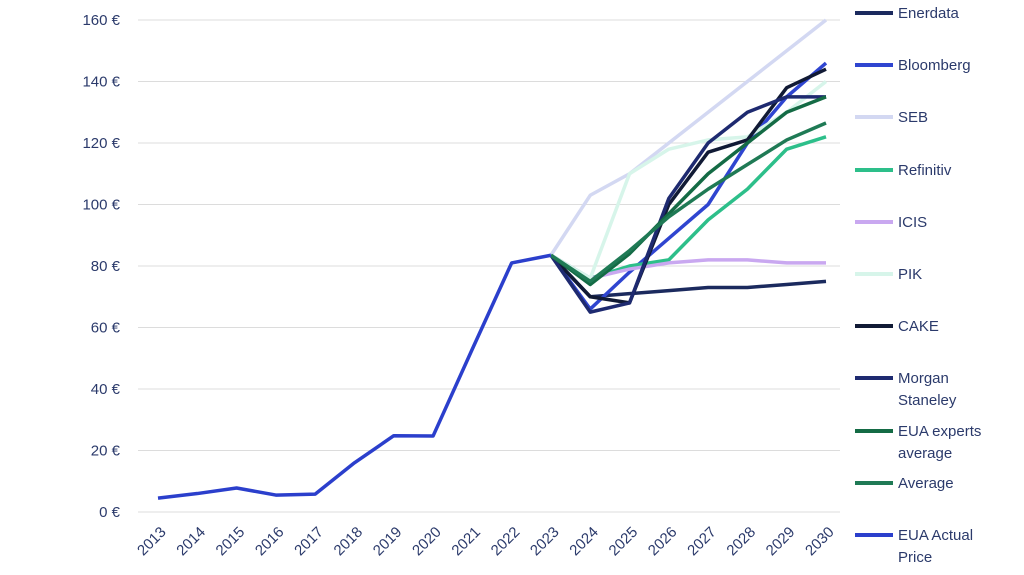 This screenshot has height=575, width=1024. Describe the element at coordinates (925, 170) in the screenshot. I see `legend-label: Refinitiv` at that location.